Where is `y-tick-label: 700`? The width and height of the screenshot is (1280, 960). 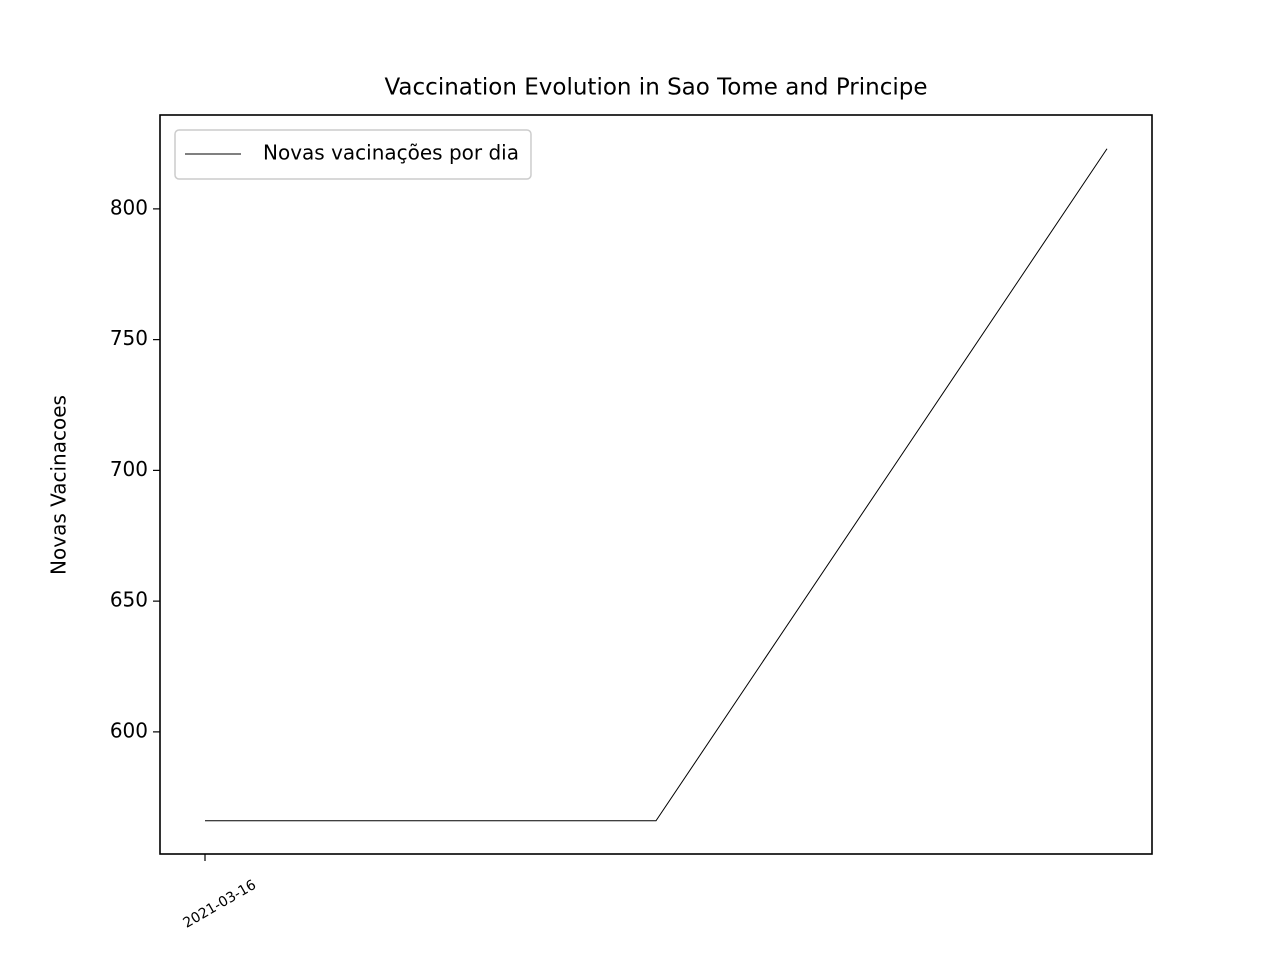
y-tick-label: 700 is located at coordinates (129, 469).